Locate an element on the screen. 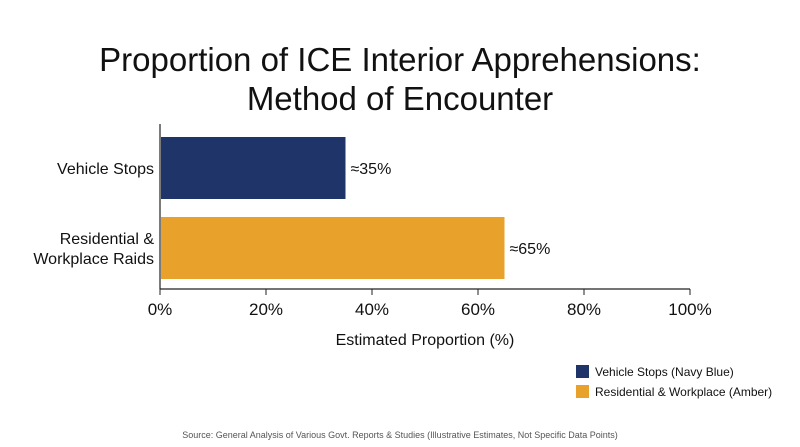 This screenshot has height=447, width=800. x-tick-label: 20% is located at coordinates (266, 309).